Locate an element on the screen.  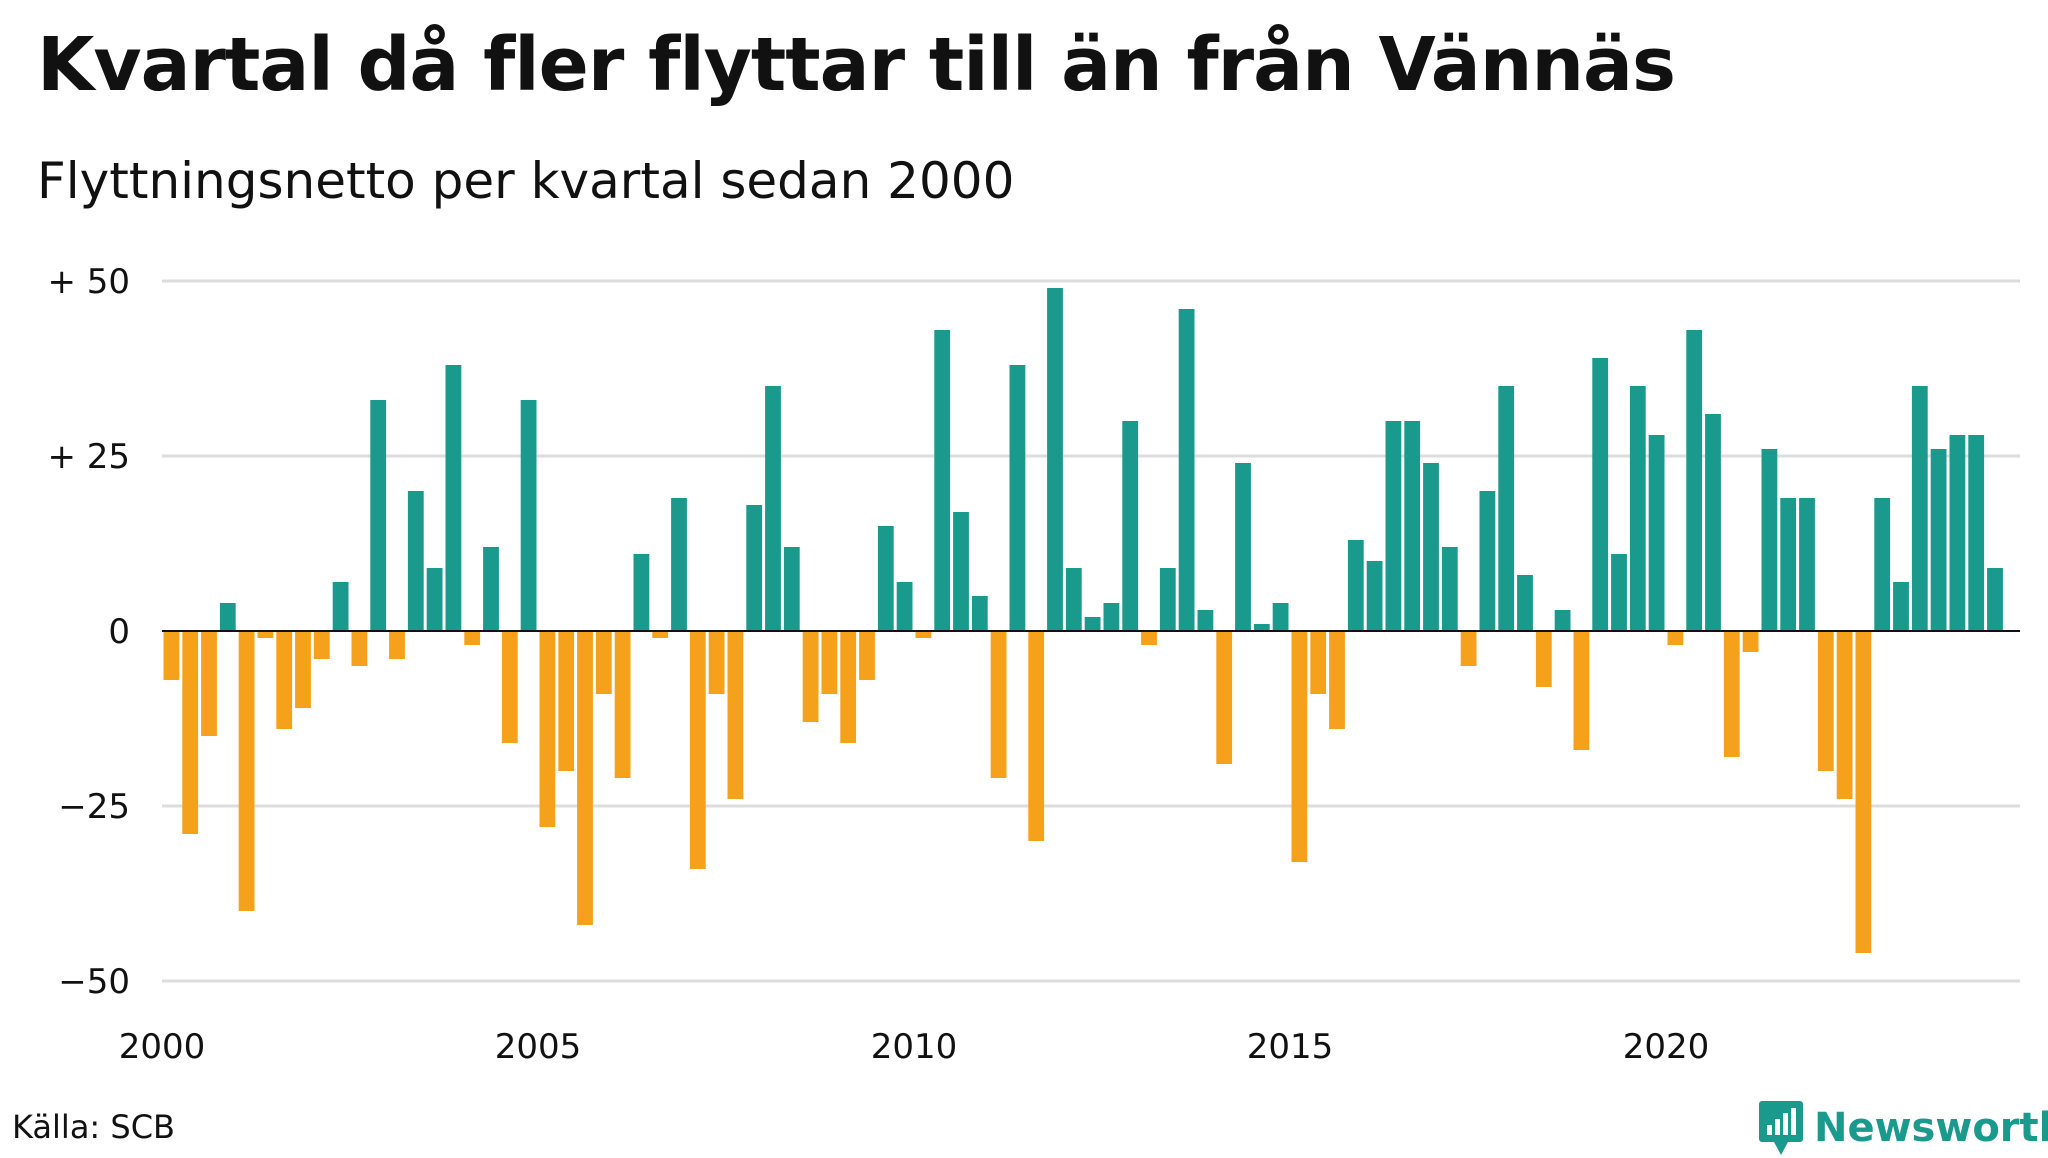
logo-wordmark: Newsworthy is located at coordinates (1931, 1128).